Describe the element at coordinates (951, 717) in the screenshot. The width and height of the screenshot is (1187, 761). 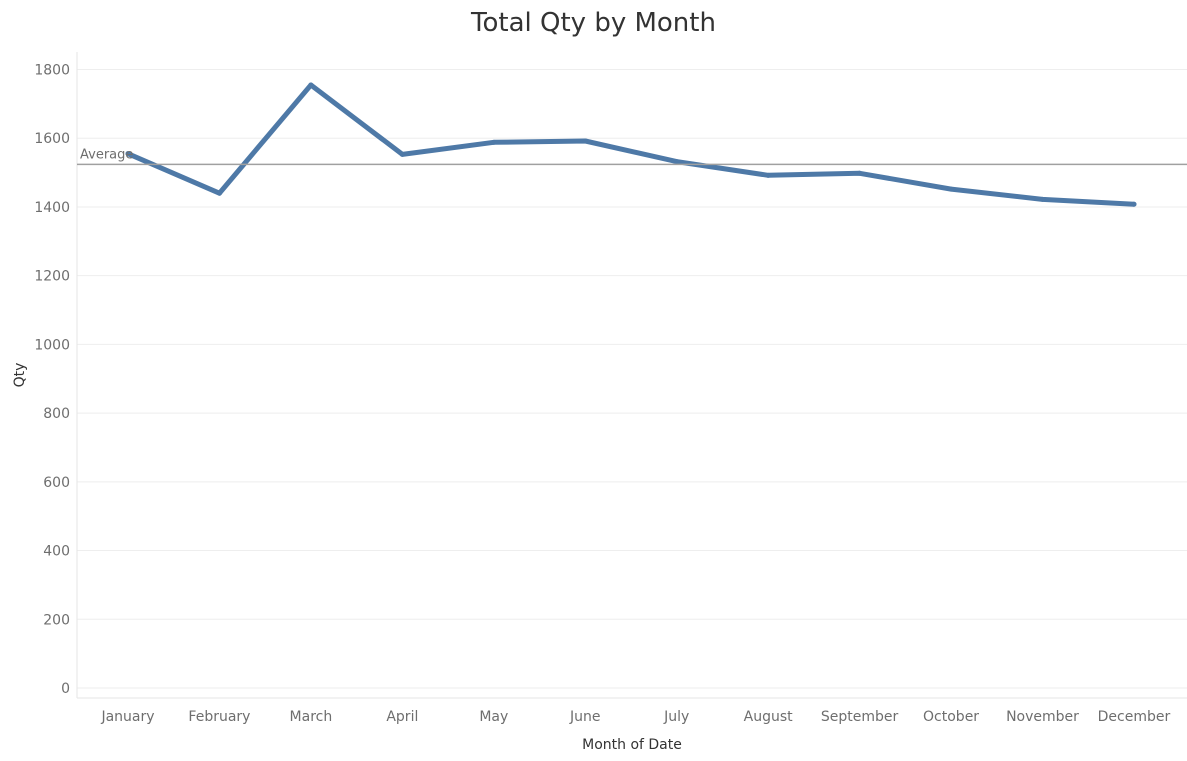
I see `x-tick-label: October` at that location.